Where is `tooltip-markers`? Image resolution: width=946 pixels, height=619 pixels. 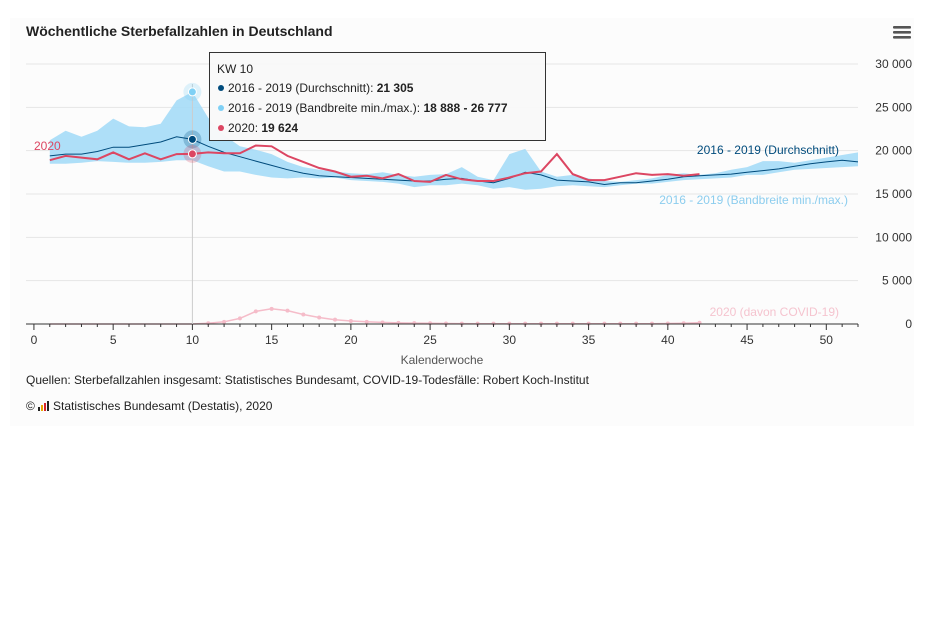
tooltip-markers is located at coordinates (192, 203).